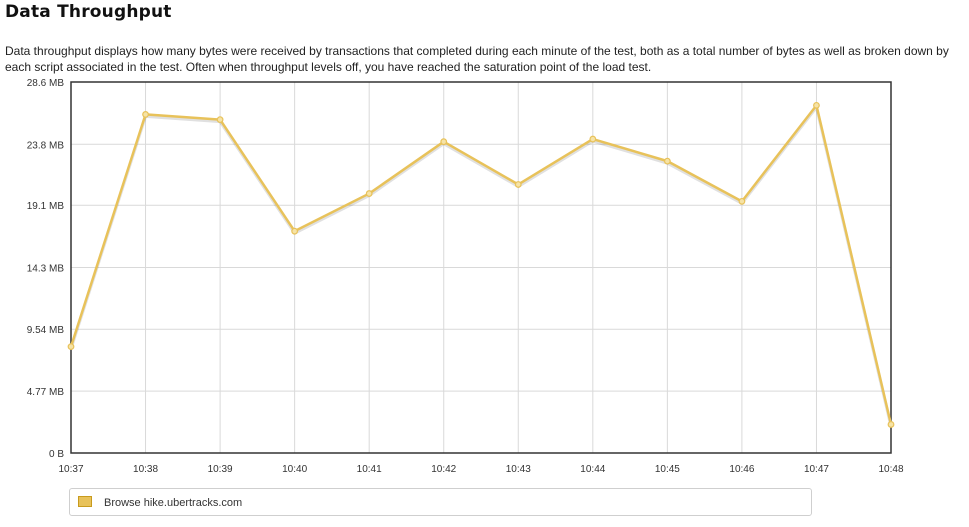 The image size is (969, 527). I want to click on x-tick-label: 10:39, so click(220, 469).